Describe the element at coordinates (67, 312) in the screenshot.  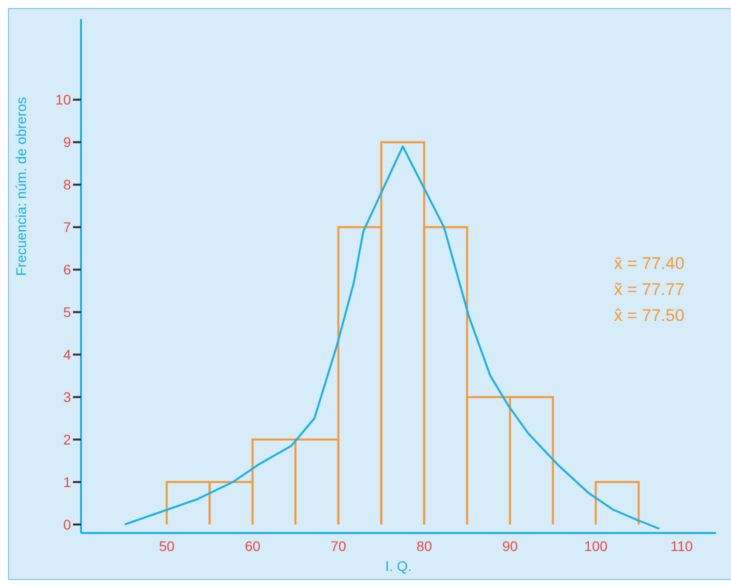
I see `y-tick-label: 5` at that location.